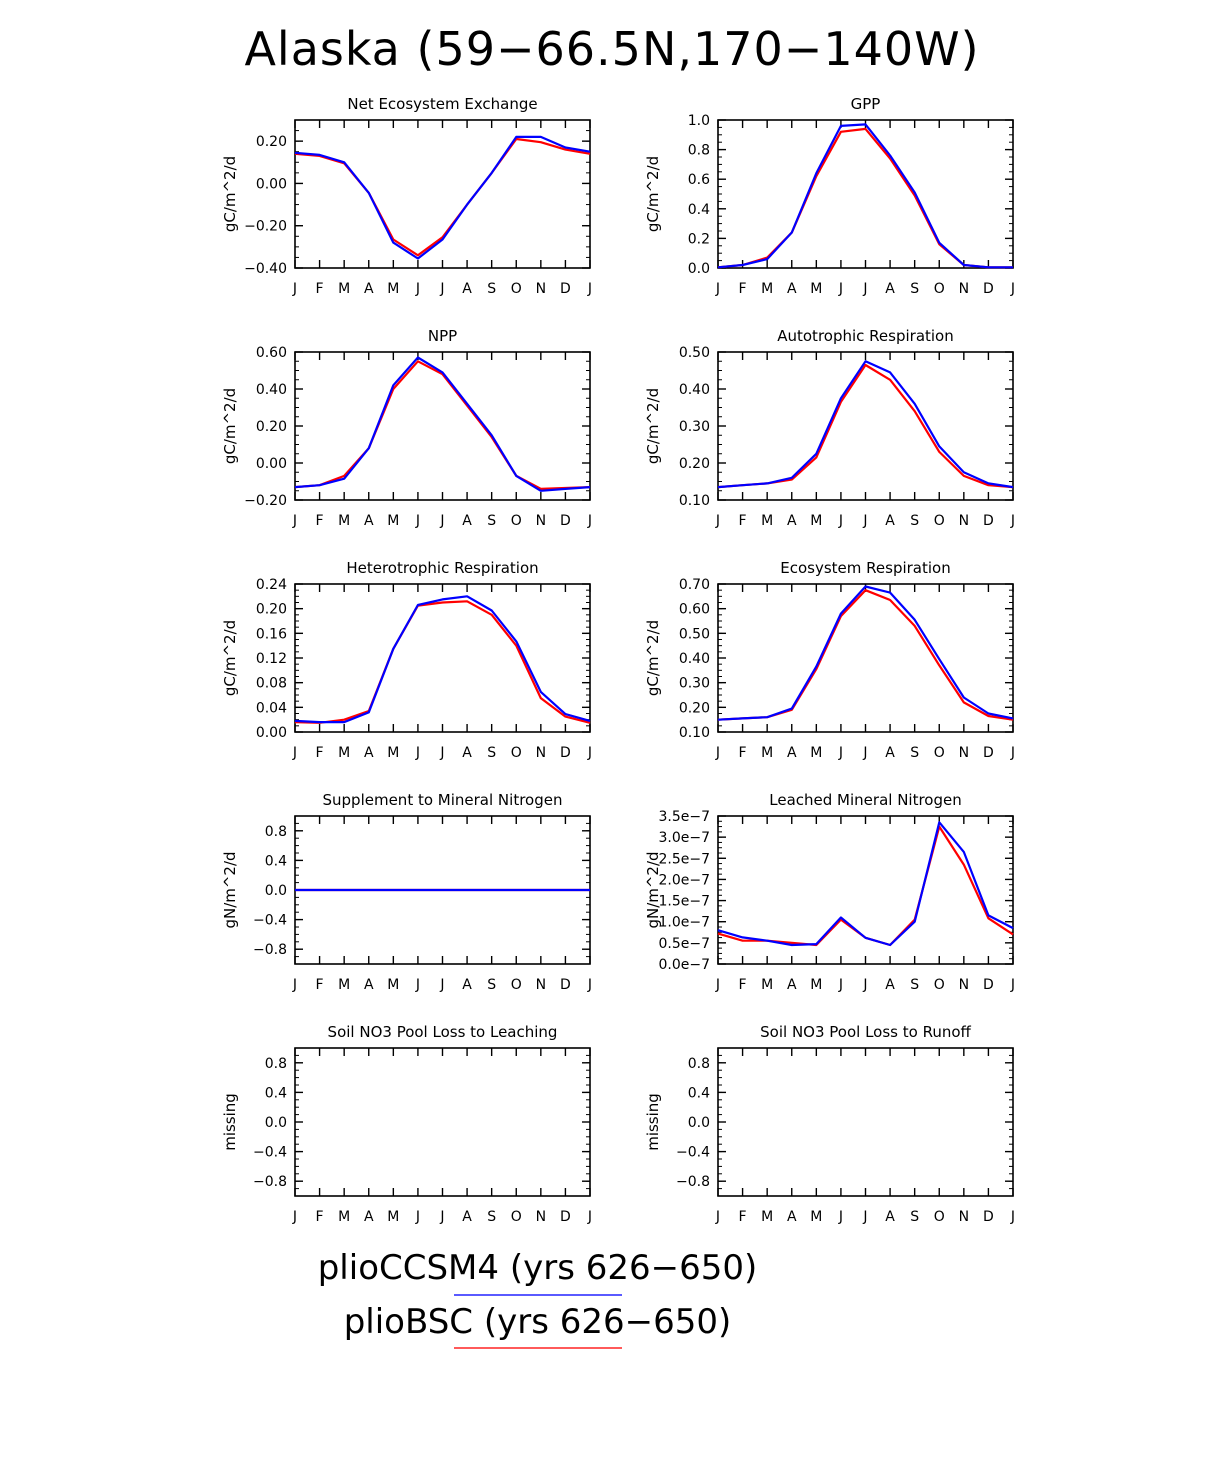 Image resolution: width=1224 pixels, height=1470 pixels. Describe the element at coordinates (271, 353) in the screenshot. I see `y-tick-label: 0.60` at that location.